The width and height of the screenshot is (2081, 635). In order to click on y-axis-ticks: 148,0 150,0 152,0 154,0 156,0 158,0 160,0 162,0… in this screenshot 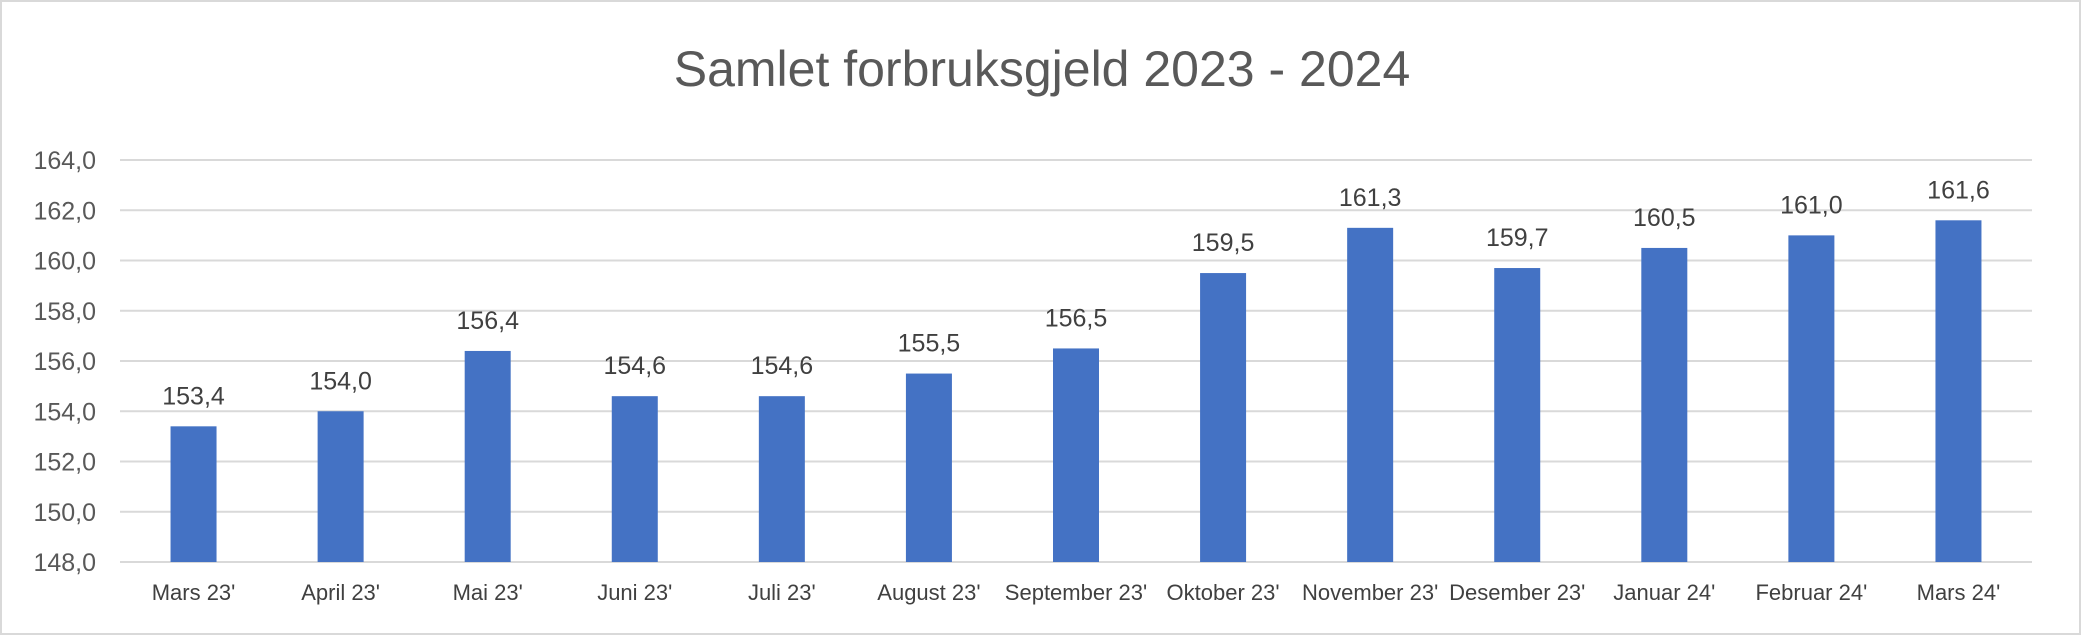, I will do `click(64, 362)`.